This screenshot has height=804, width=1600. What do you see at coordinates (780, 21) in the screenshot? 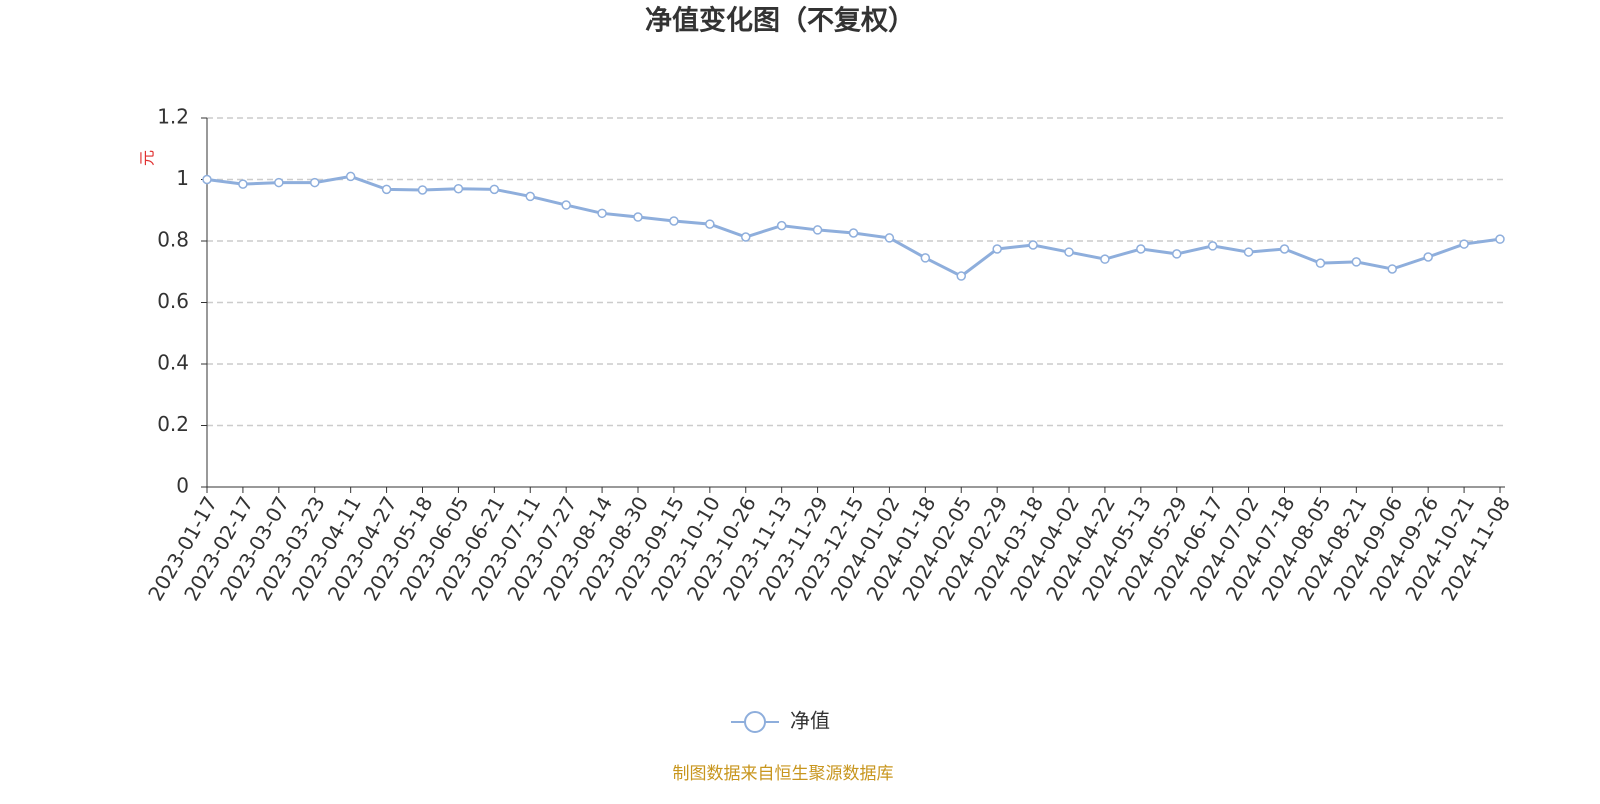
I see `chart-title: 净值变化图（不复权）` at bounding box center [780, 21].